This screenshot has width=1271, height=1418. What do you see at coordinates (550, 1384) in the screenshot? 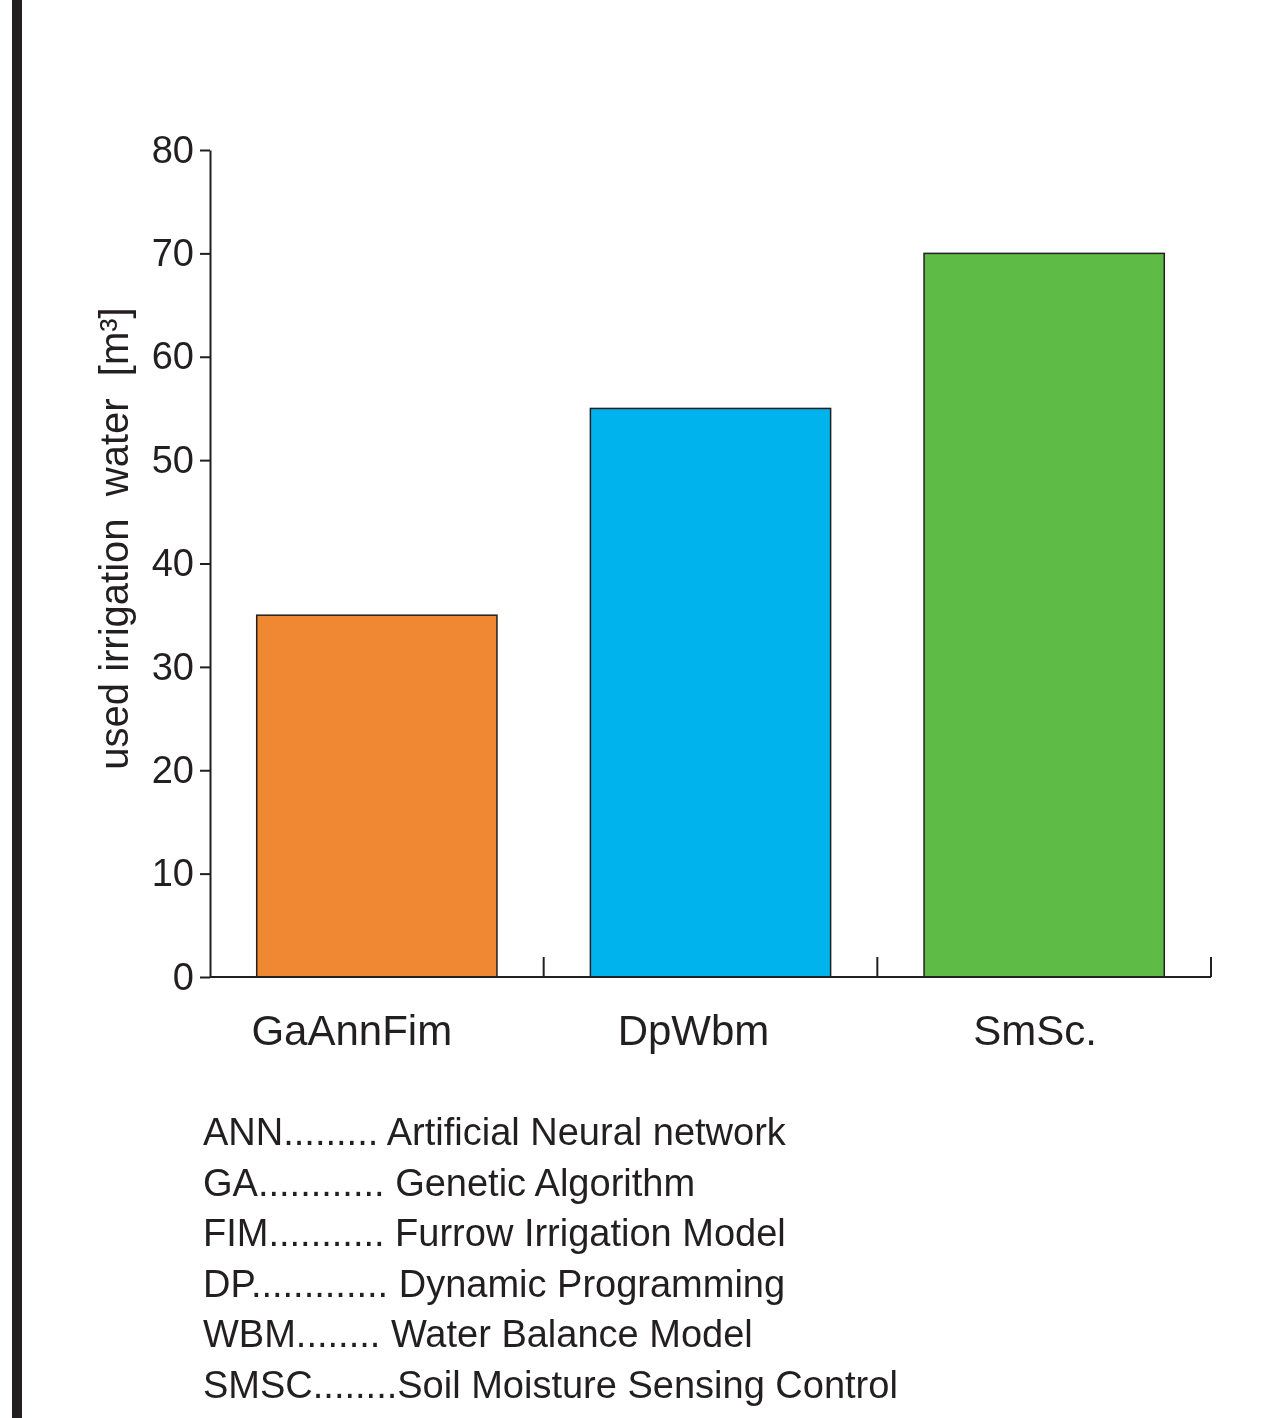
I see `text: SMSC........Soil Moisture Sensing Control` at bounding box center [550, 1384].